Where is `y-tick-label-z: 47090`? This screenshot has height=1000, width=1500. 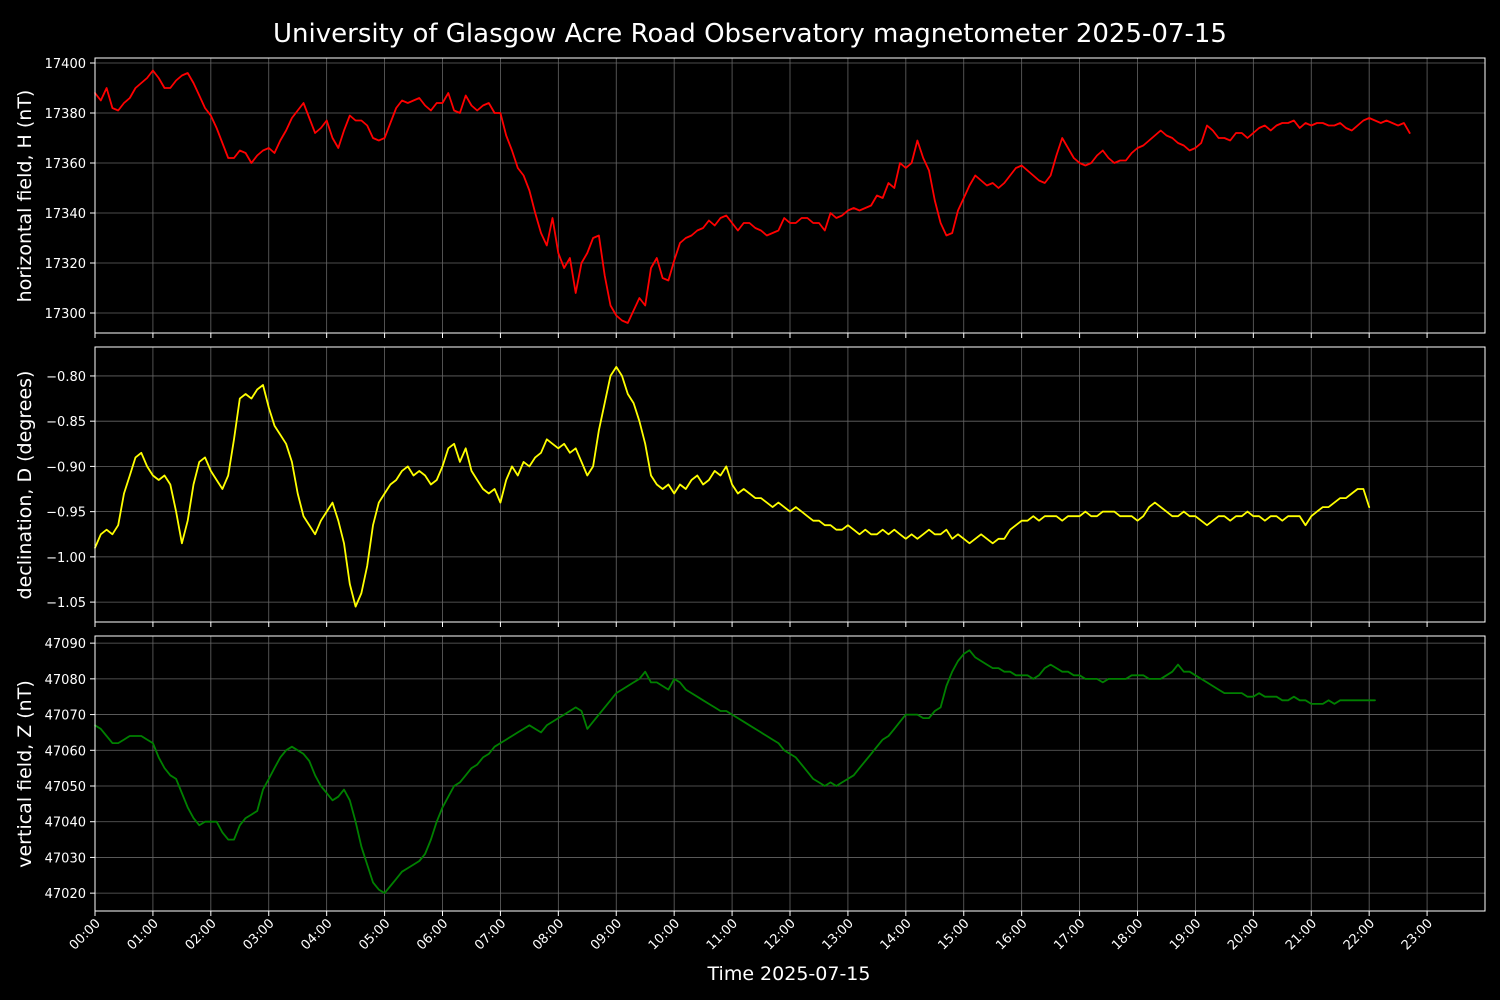 y-tick-label-z: 47090 is located at coordinates (65, 644).